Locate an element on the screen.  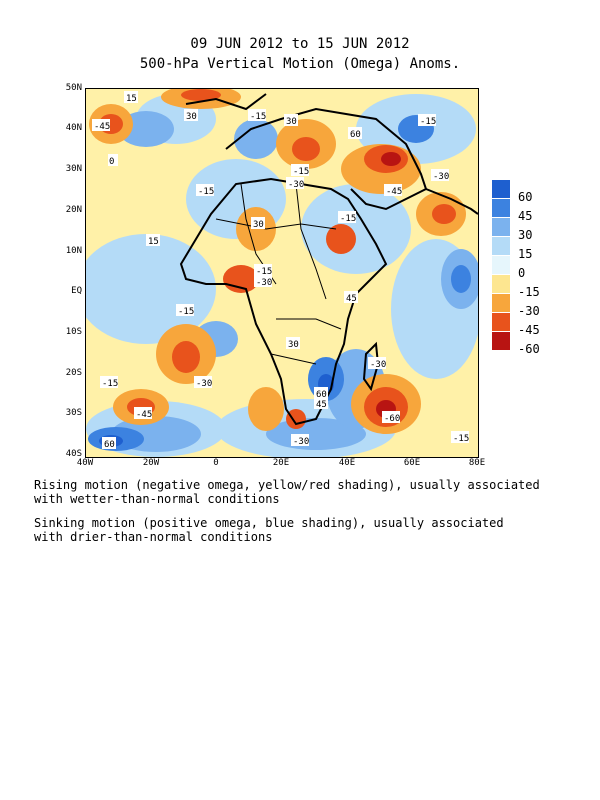
lon-label-60e: 60E is located at coordinates (412, 463).